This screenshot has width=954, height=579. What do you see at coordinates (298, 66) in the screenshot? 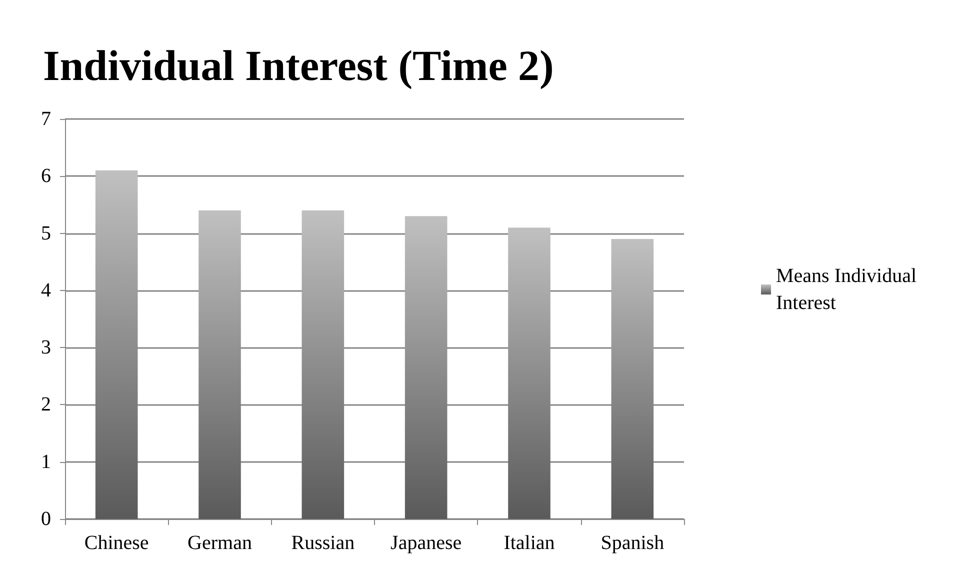
I see `chart-title: Individual Interest (Time 2)` at bounding box center [298, 66].